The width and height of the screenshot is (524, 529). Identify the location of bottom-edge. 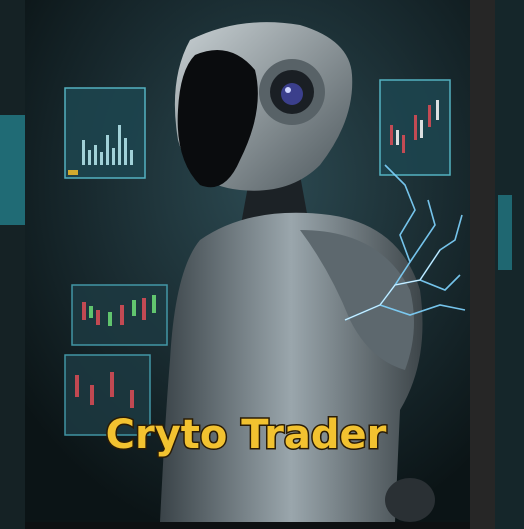
(247, 525).